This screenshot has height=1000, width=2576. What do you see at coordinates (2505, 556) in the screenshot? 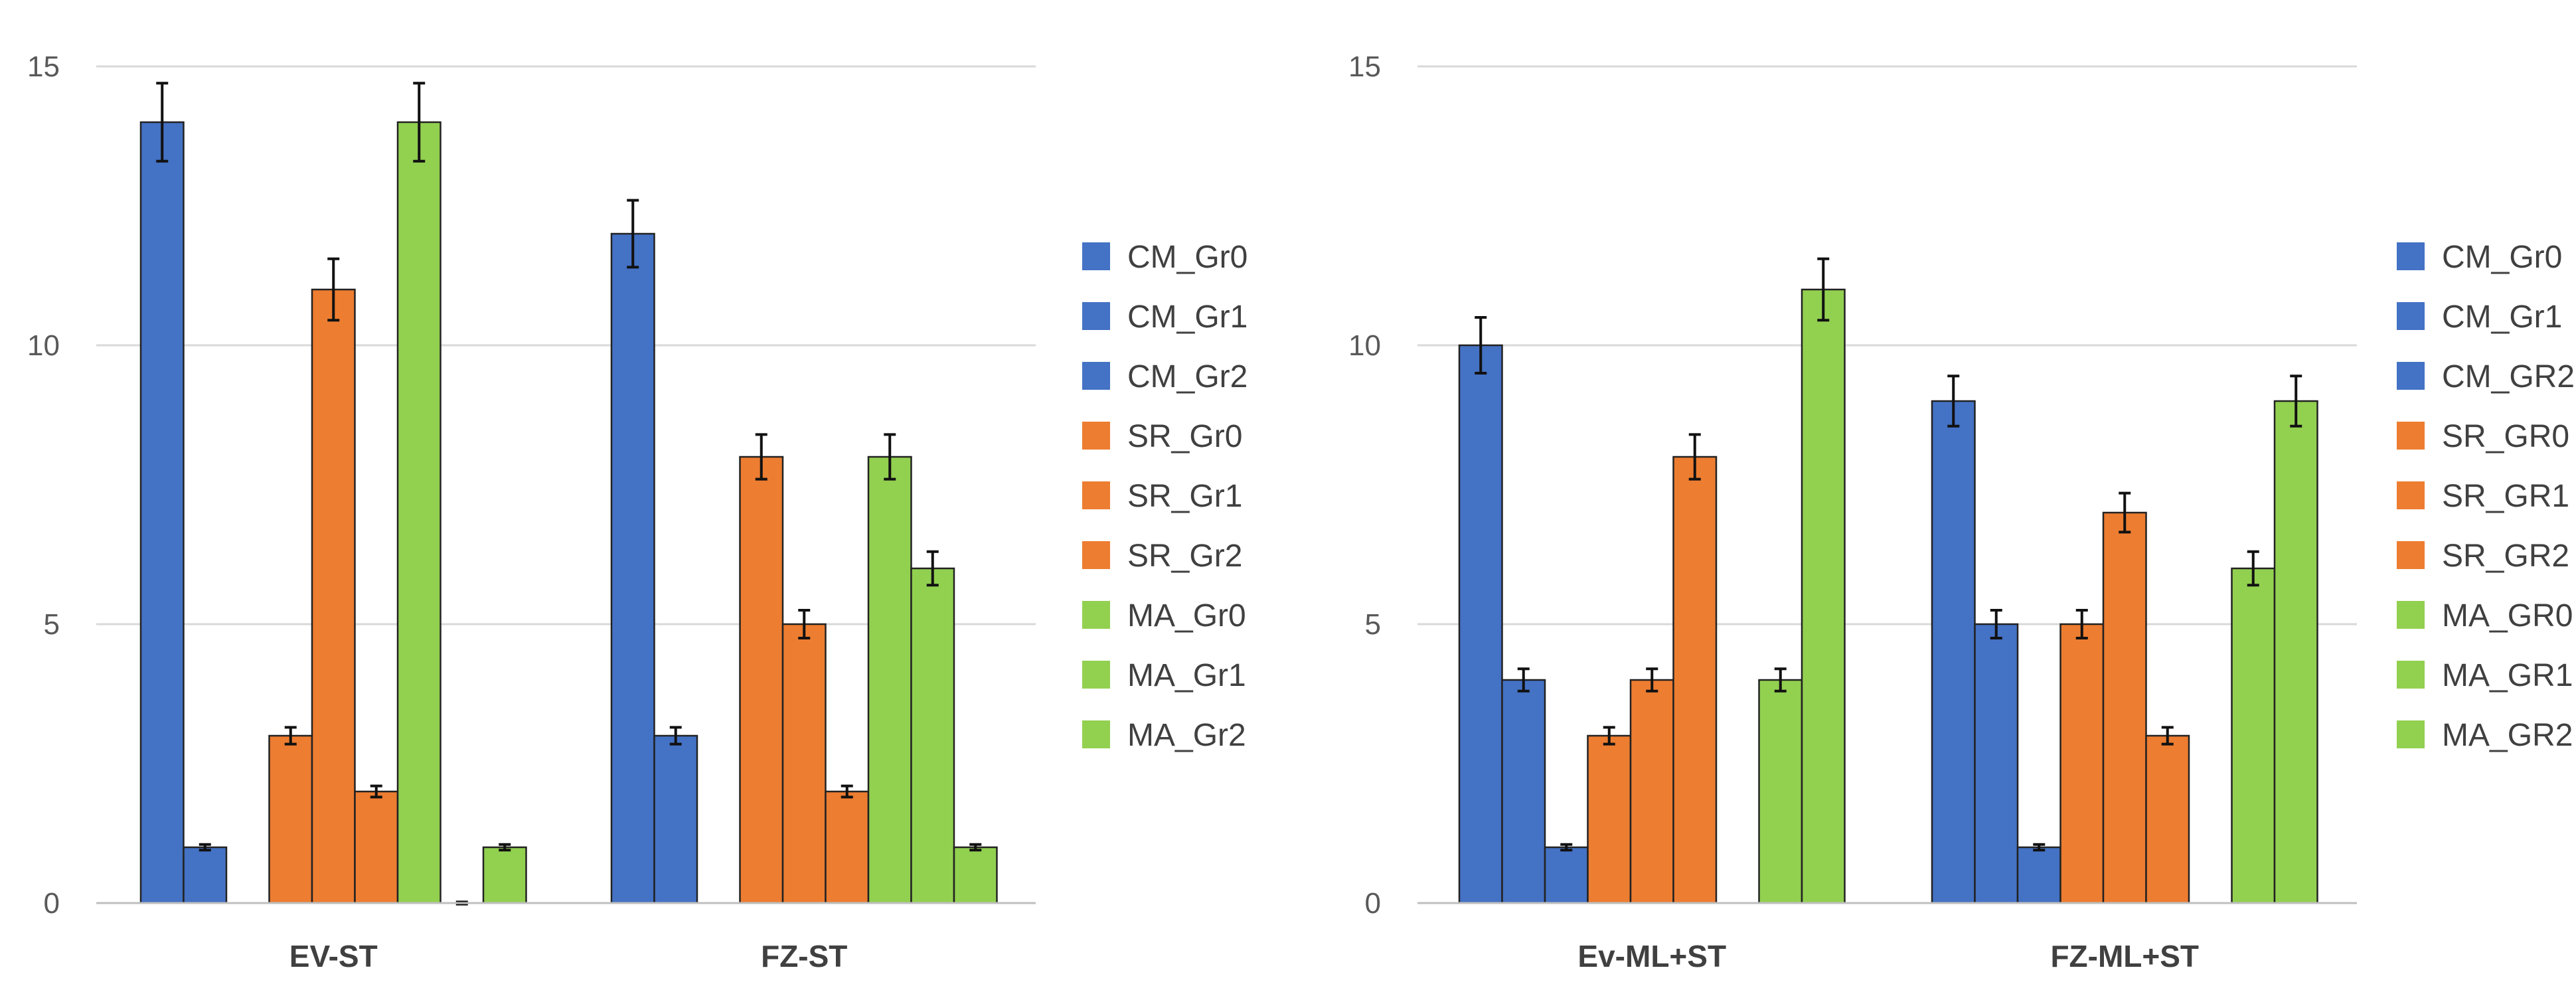
I see `legend-label: SR_GR2` at bounding box center [2505, 556].